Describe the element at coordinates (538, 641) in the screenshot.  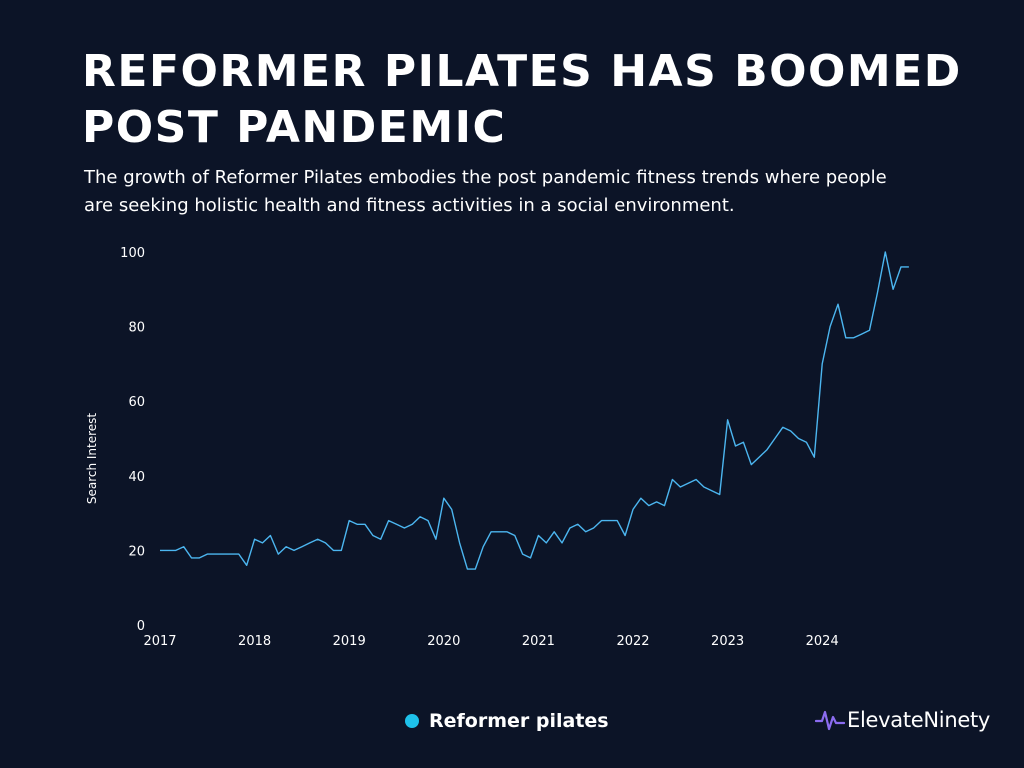
I see `x-tick-label: 2021` at that location.